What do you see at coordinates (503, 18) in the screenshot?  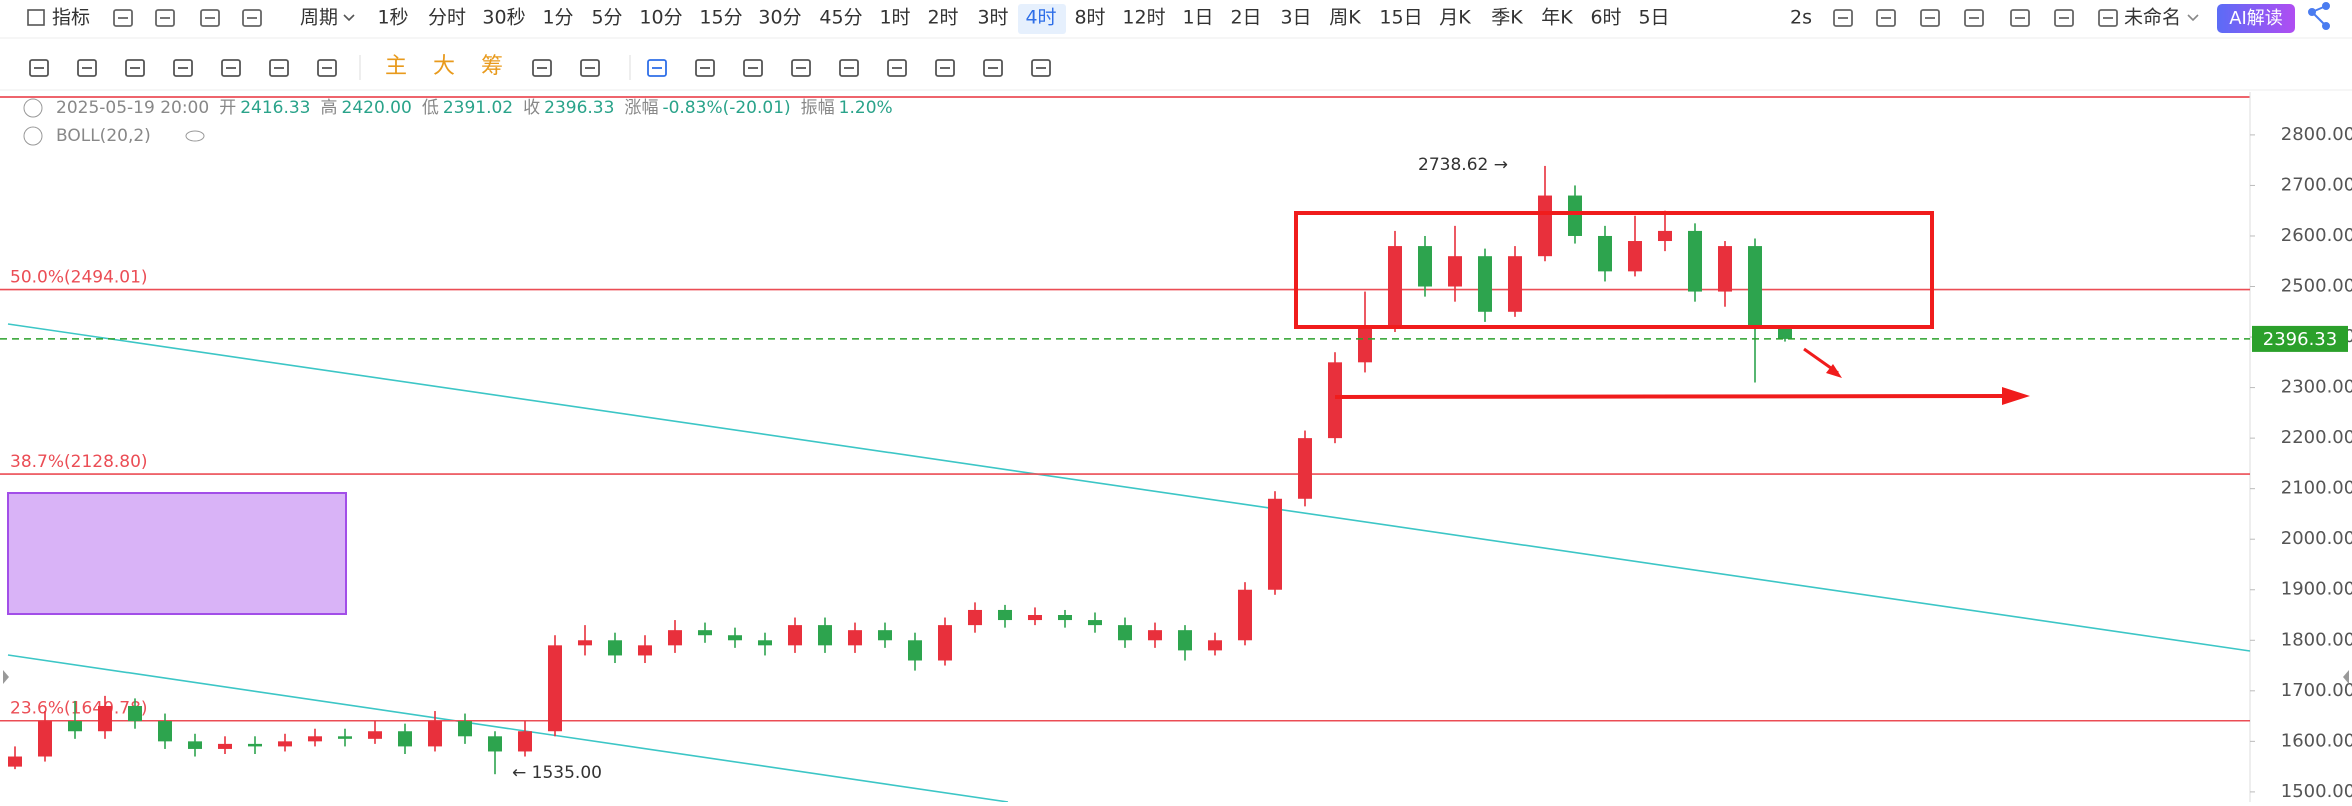 I see `interval-button: 30秒` at bounding box center [503, 18].